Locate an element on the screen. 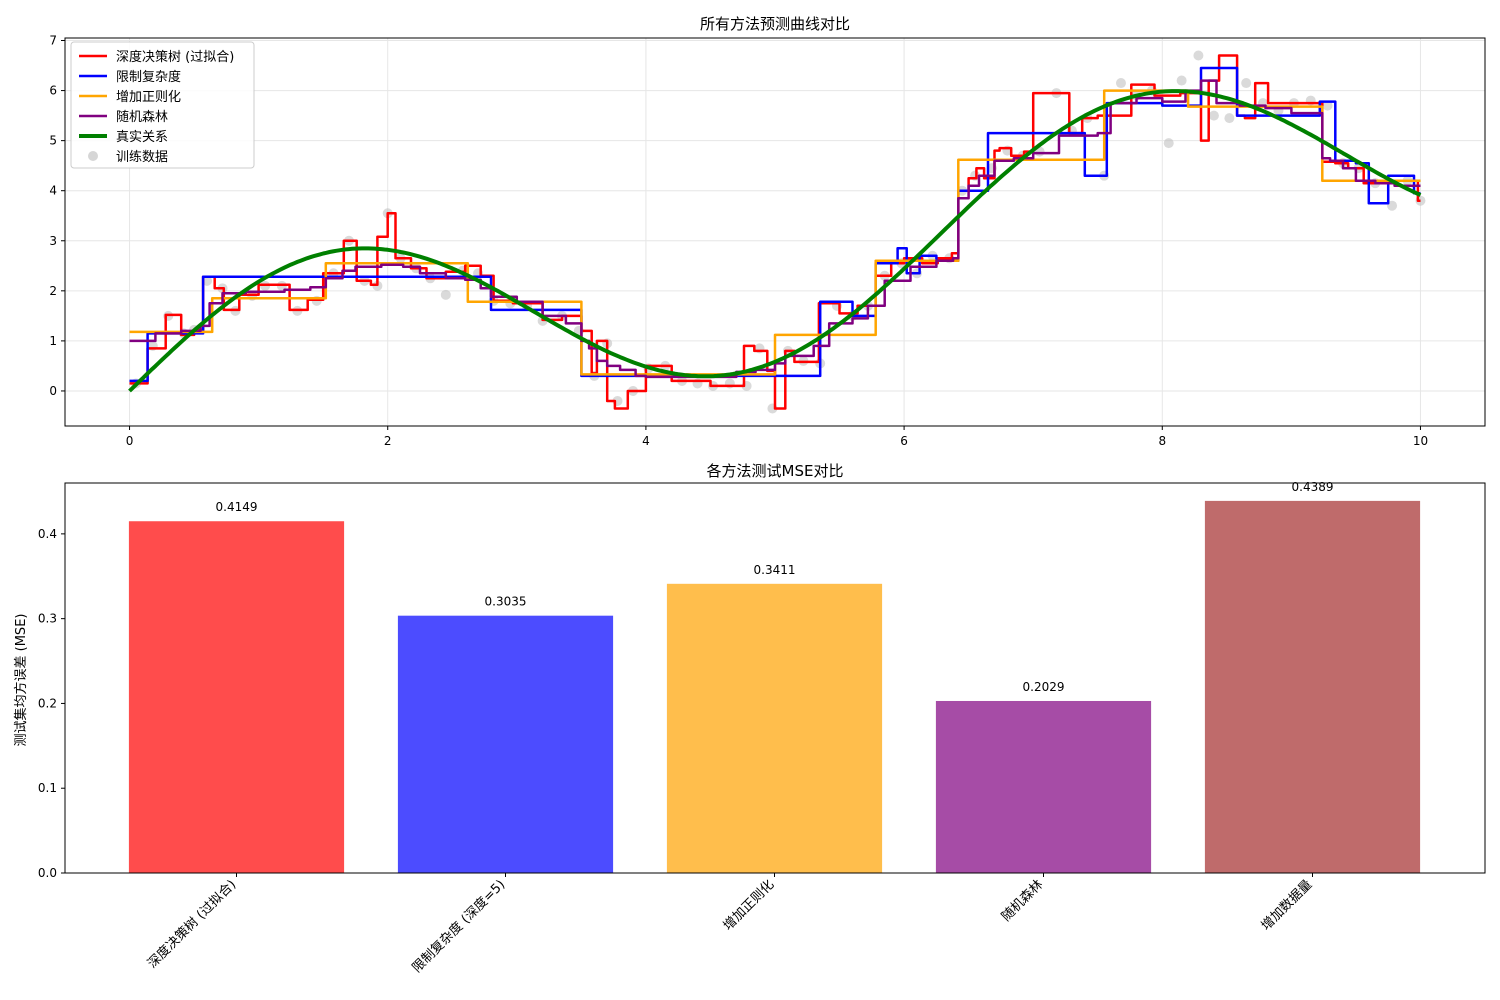 The image size is (1500, 1000). legend-label: 深度决策树 (过拟合) is located at coordinates (175, 57).